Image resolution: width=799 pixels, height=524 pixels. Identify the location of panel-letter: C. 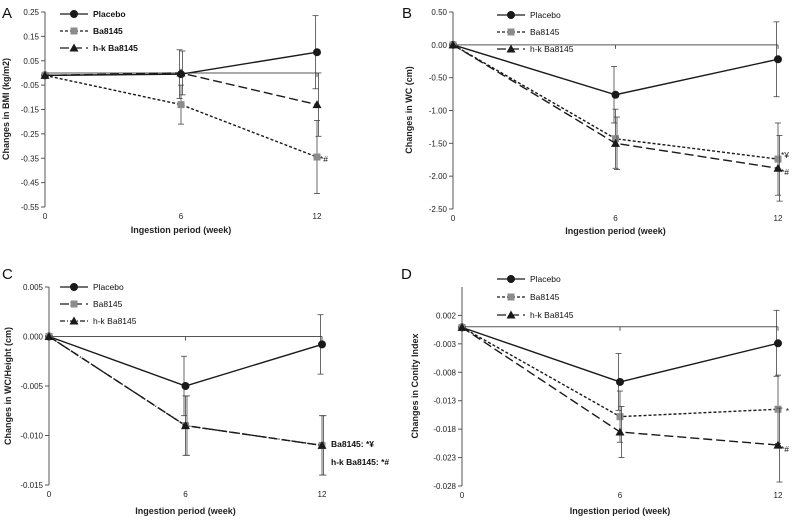
(7, 274).